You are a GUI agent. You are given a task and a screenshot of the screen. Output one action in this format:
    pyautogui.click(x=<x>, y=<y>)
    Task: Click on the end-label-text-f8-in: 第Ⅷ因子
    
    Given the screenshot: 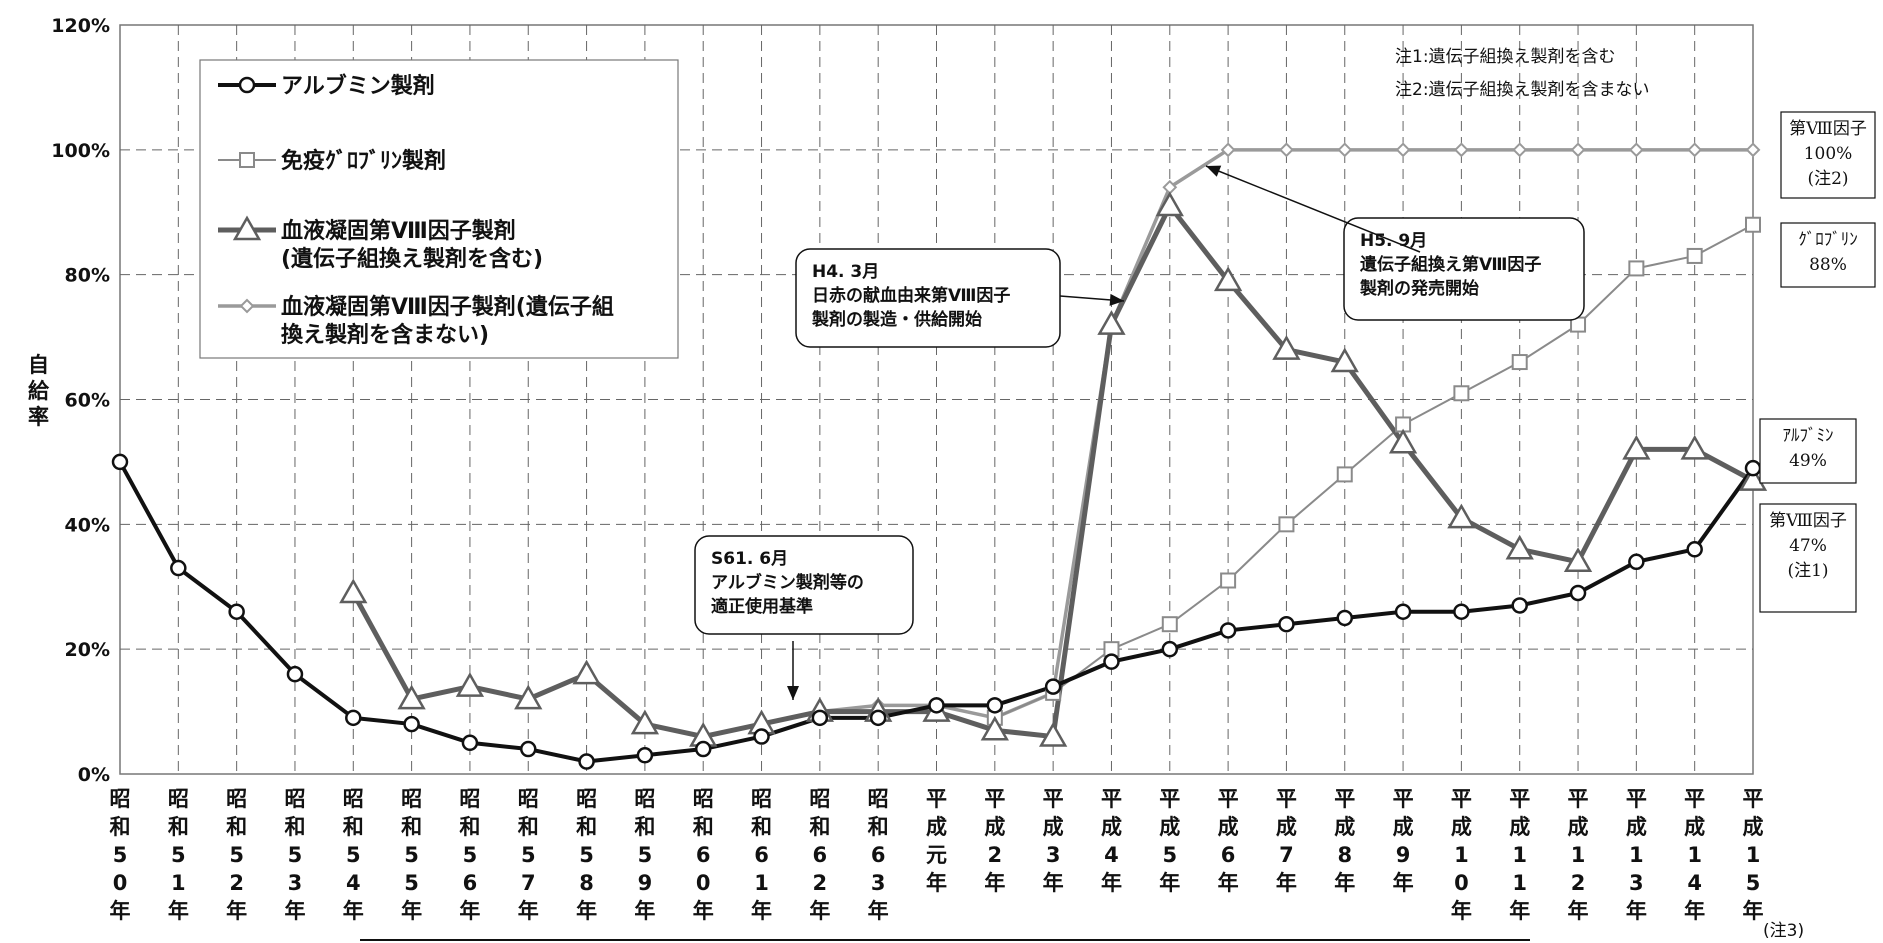 What is the action you would take?
    pyautogui.click(x=1808, y=521)
    